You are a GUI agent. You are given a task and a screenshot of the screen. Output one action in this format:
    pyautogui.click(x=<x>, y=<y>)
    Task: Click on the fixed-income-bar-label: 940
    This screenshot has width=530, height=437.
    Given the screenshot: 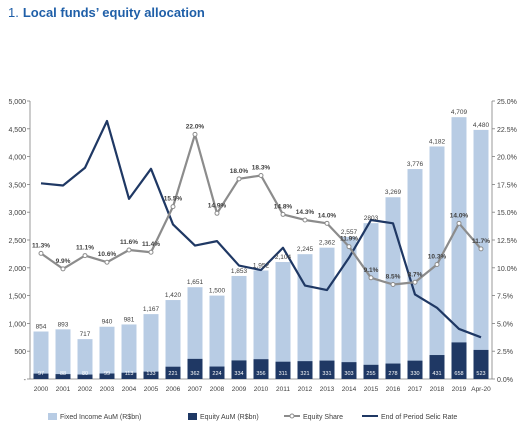 What is the action you would take?
    pyautogui.click(x=107, y=322)
    